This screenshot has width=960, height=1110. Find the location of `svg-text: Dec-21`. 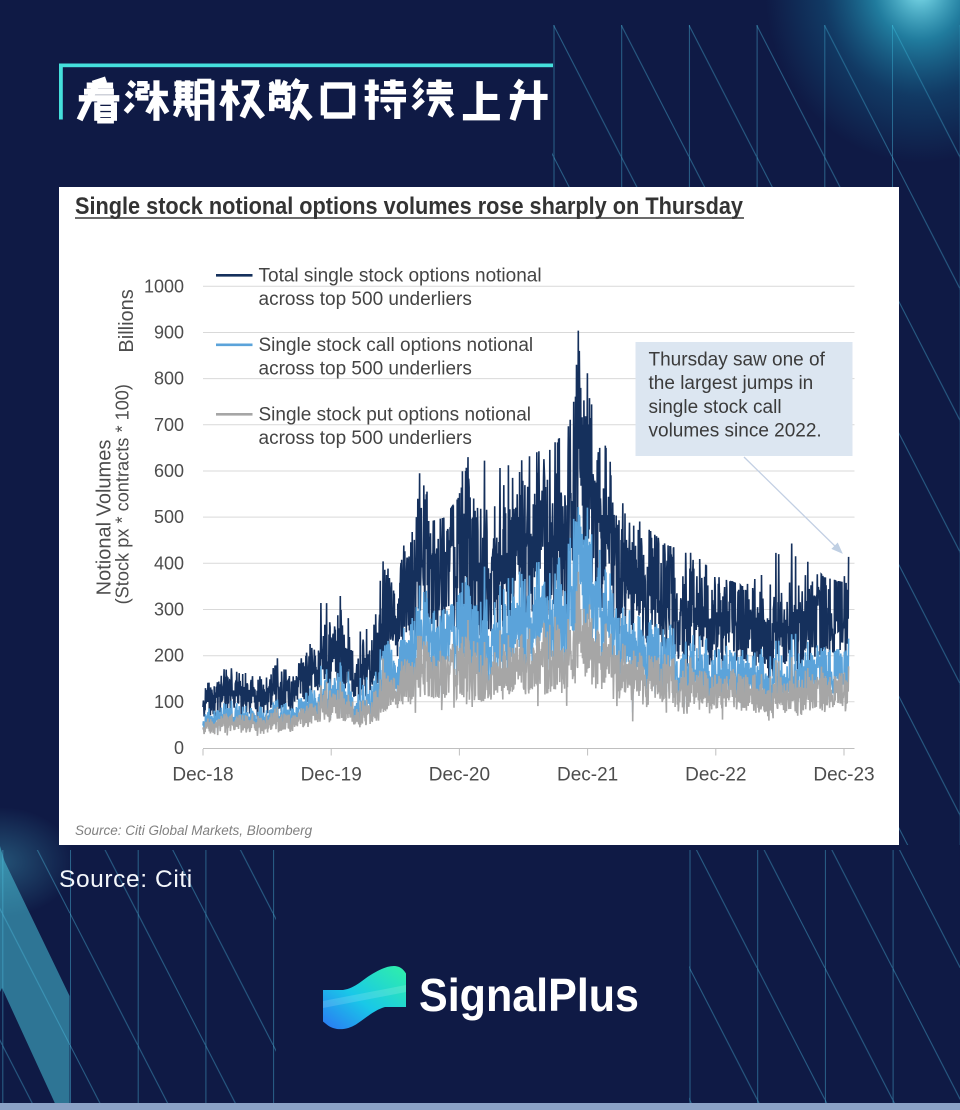

svg-text: Dec-21 is located at coordinates (587, 775).